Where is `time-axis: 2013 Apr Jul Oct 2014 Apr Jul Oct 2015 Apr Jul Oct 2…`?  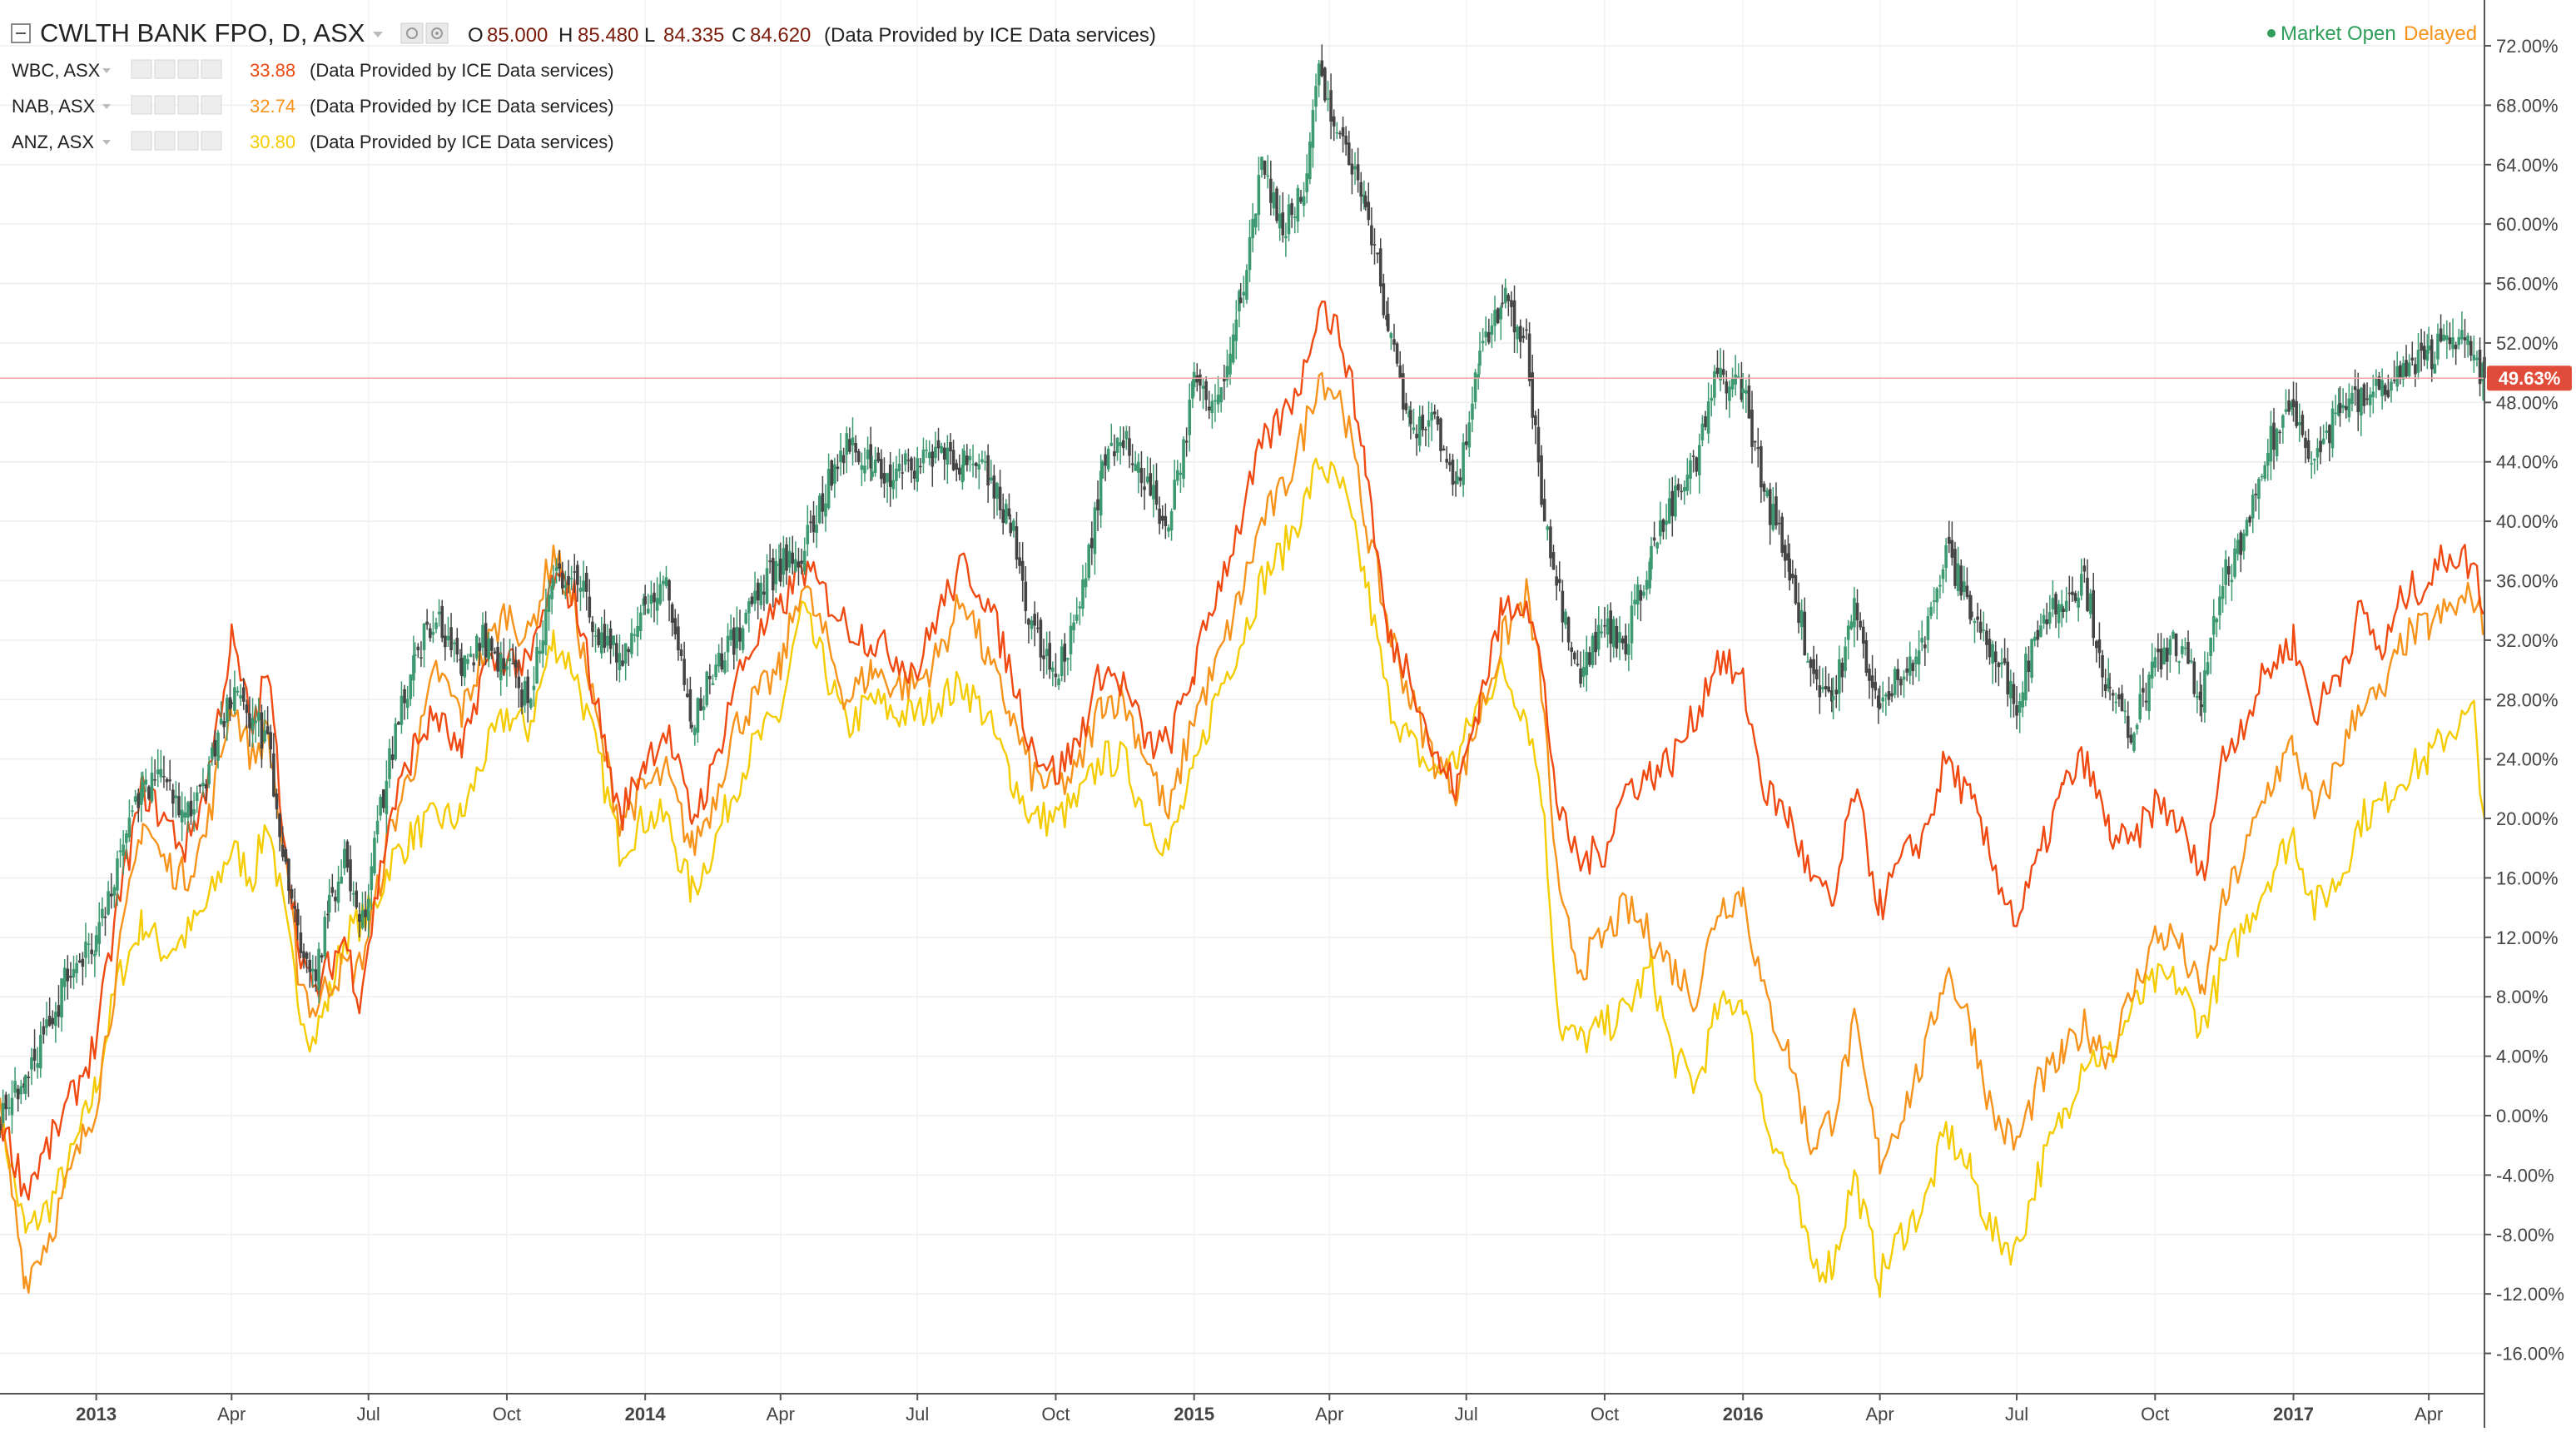
time-axis: 2013 Apr Jul Oct 2014 Apr Jul Oct 2015 Apr Jul Oct 2… is located at coordinates (1259, 1409).